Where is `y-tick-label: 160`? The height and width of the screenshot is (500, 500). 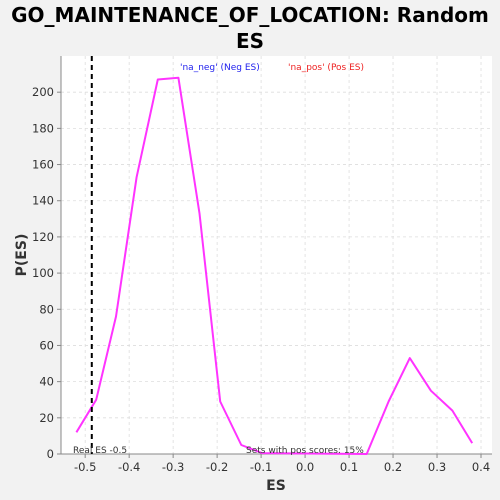 y-tick-label: 160 is located at coordinates (43, 165).